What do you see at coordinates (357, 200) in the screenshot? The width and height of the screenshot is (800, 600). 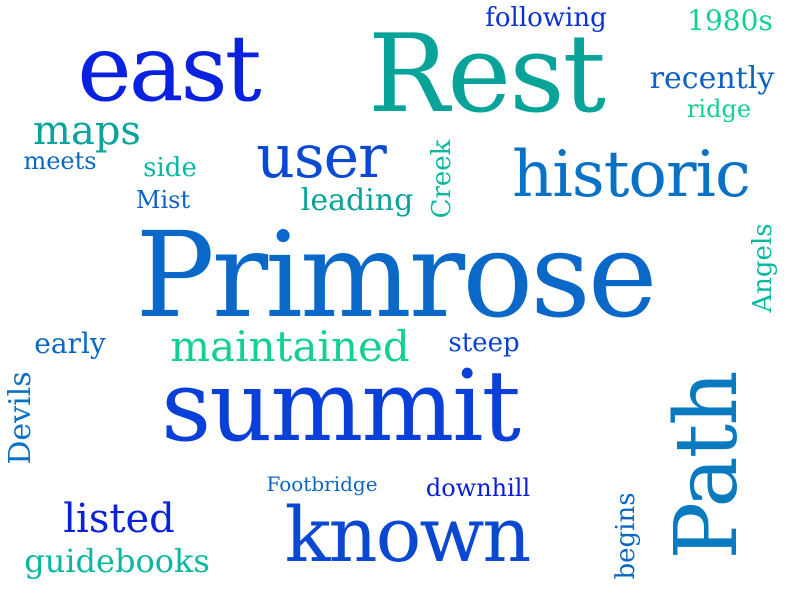 I see `word-leading: leading` at bounding box center [357, 200].